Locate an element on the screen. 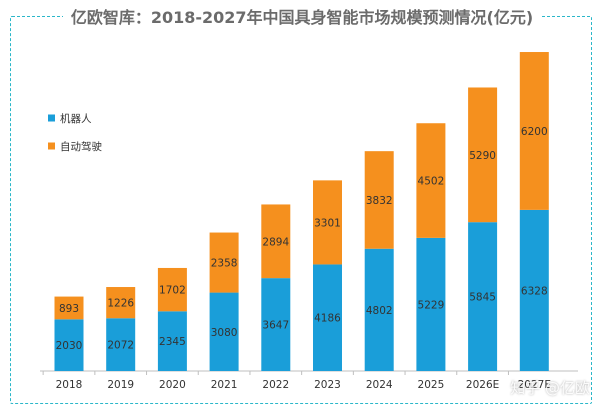 The height and width of the screenshot is (412, 604). x-tick-label-2: 2020 is located at coordinates (172, 385).